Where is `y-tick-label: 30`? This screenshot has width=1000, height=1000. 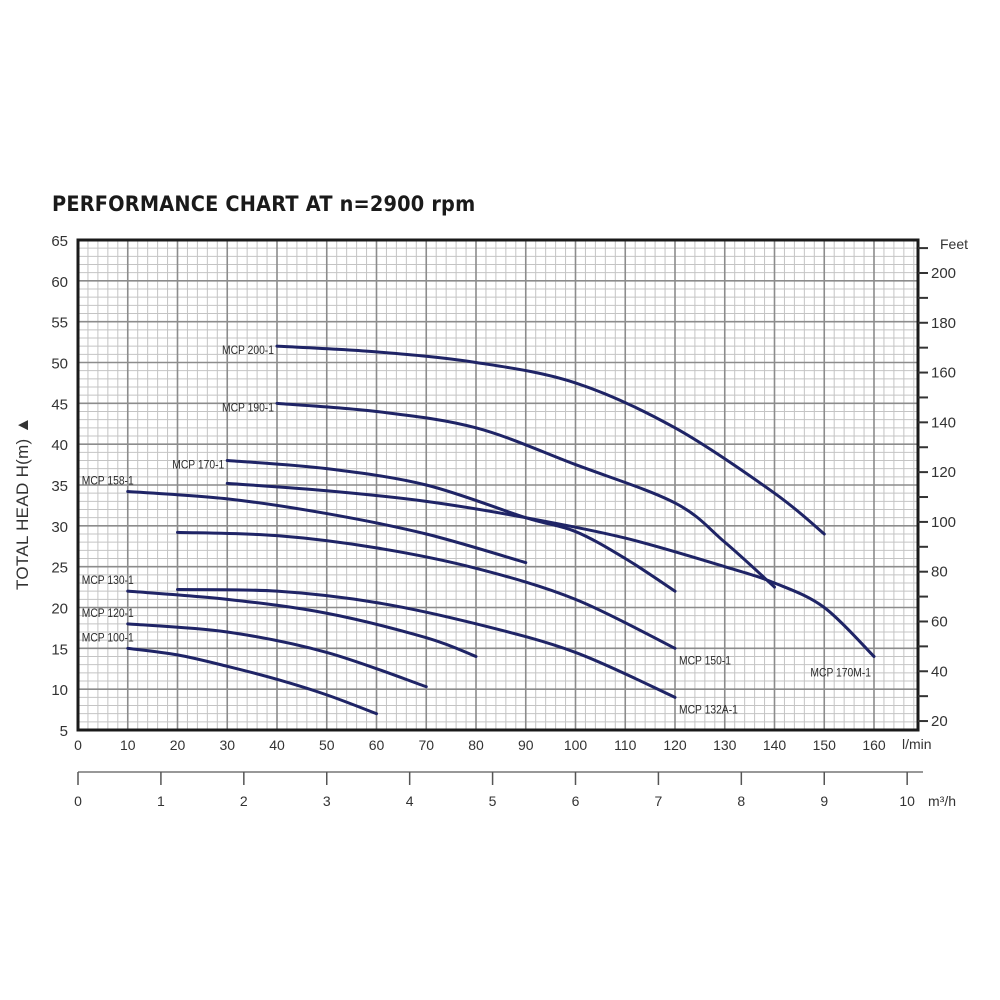 y-tick-label: 30 is located at coordinates (59, 527).